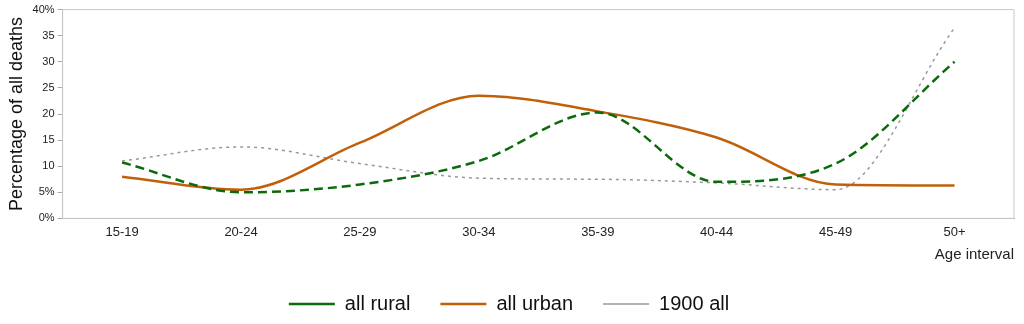 Image resolution: width=1024 pixels, height=324 pixels. What do you see at coordinates (122, 231) in the screenshot?
I see `x-tick-label: 15-19` at bounding box center [122, 231].